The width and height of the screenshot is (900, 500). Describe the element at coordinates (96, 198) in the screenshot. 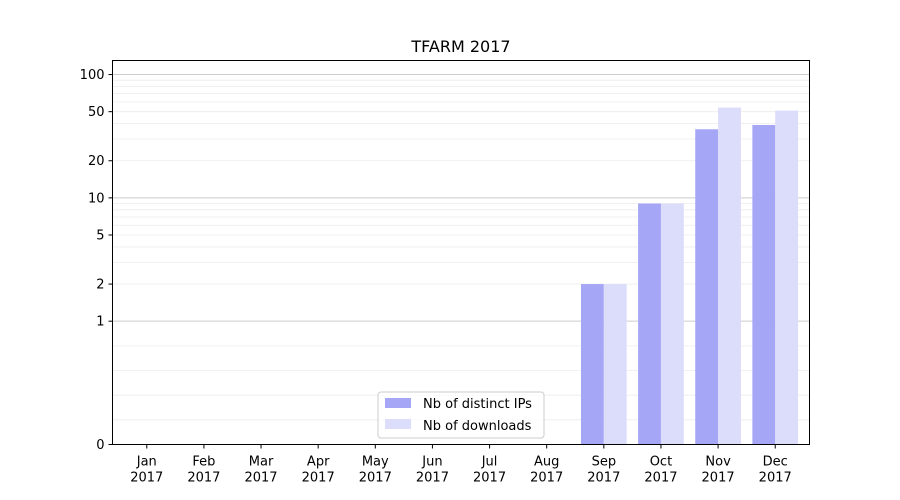

I see `y-tick-label: 10` at that location.